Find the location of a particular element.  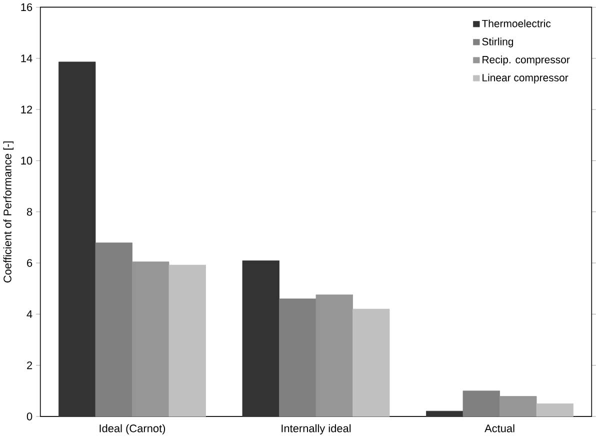

y-tick-label: 14 is located at coordinates (26, 58).